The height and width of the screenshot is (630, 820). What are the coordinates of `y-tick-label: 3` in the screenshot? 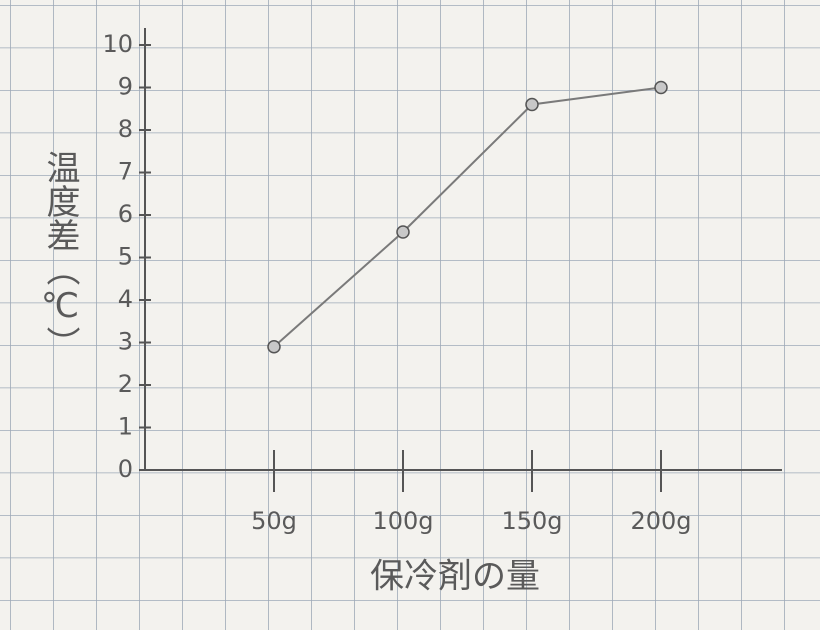 It's located at (125, 342).